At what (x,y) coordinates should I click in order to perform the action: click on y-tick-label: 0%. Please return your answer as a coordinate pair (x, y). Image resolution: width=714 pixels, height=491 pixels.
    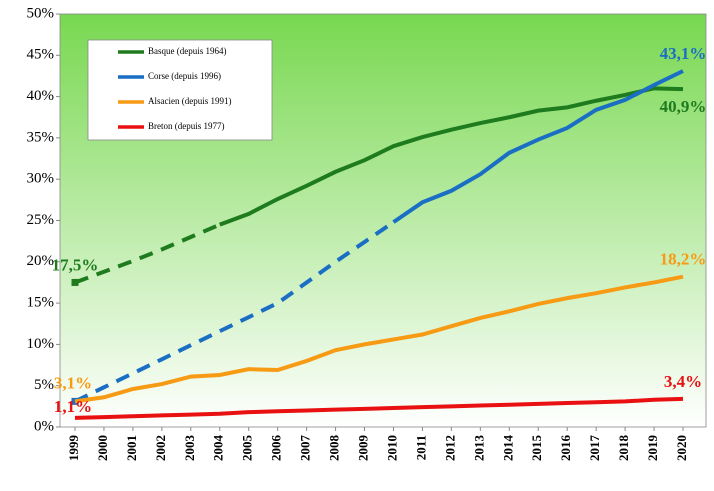
    Looking at the image, I should click on (44, 426).